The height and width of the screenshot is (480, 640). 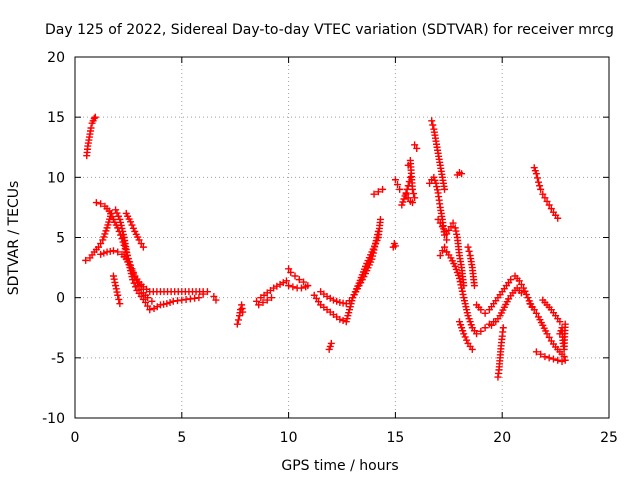 I want to click on series-seg28, so click(x=458, y=254).